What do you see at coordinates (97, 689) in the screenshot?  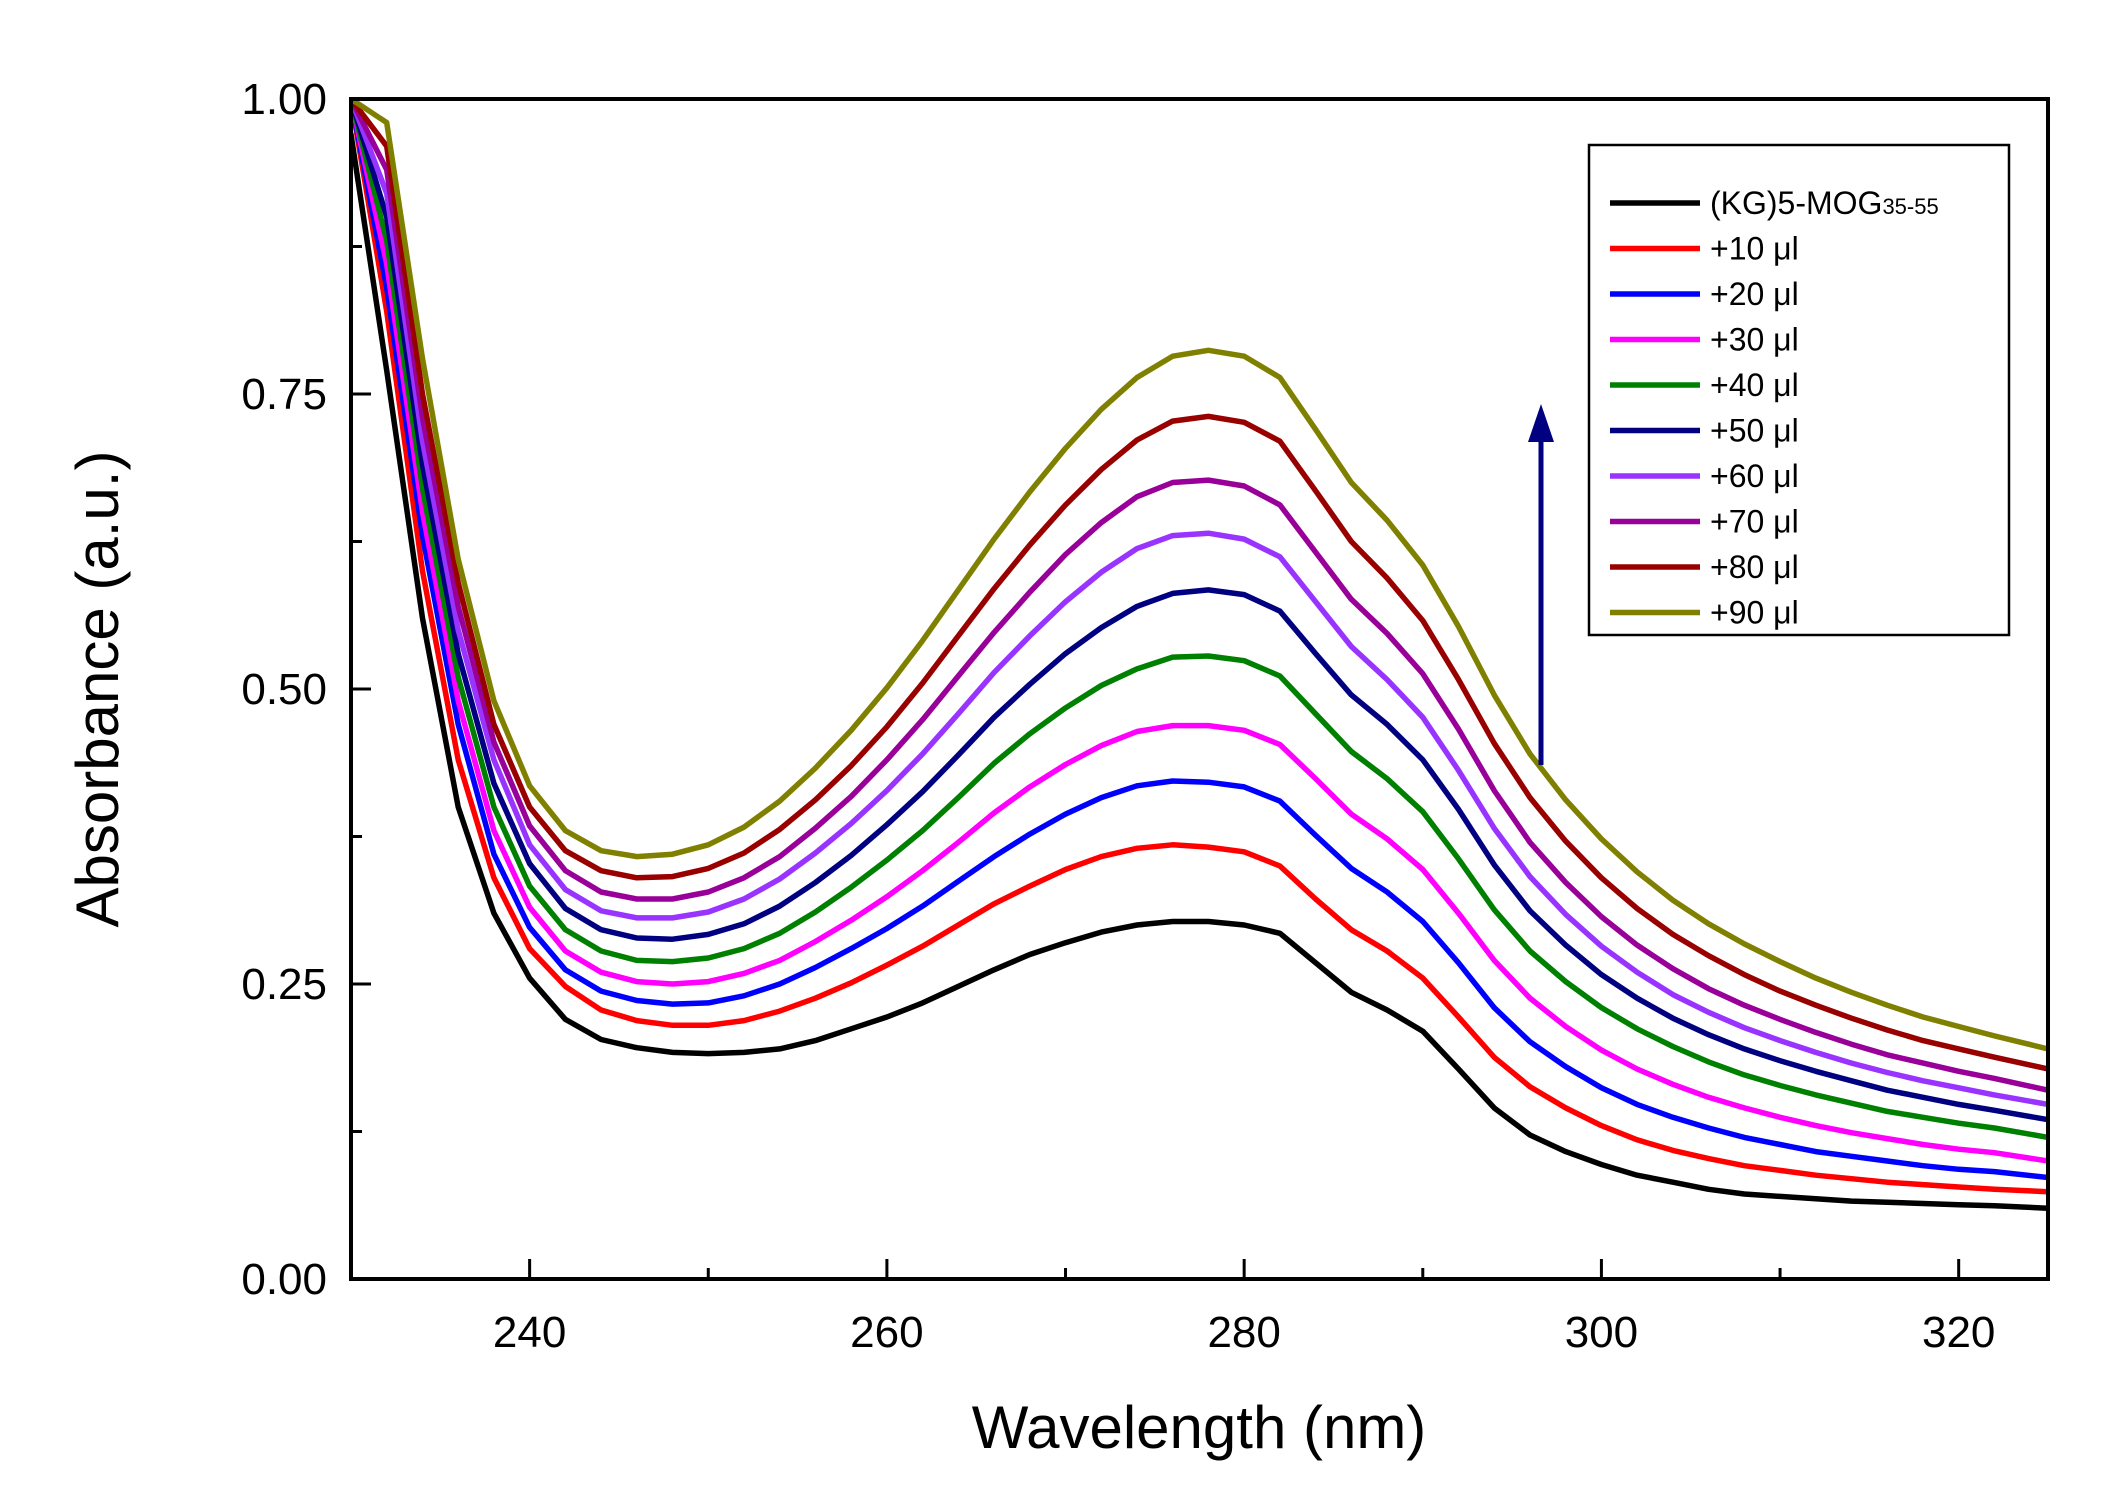 I see `y-axis-title: Absorbance (a.u.)` at bounding box center [97, 689].